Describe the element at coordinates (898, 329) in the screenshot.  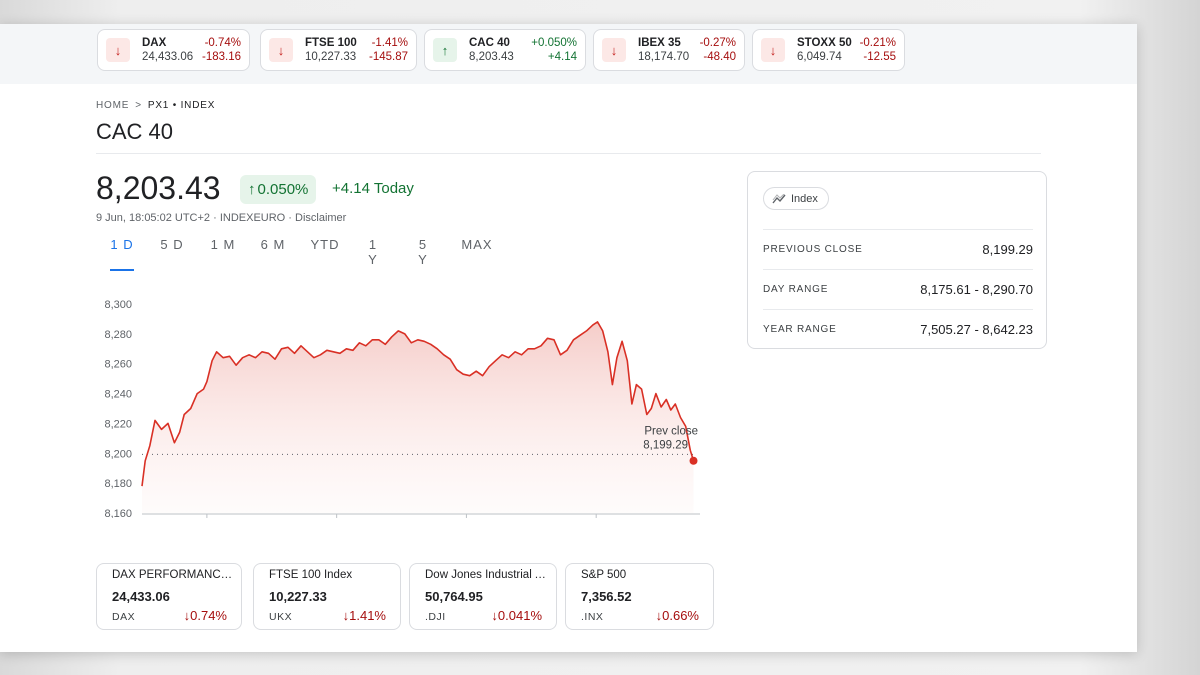
I see `year-range-row: YEAR RANGE 7,505.27 - 8,642.23` at that location.